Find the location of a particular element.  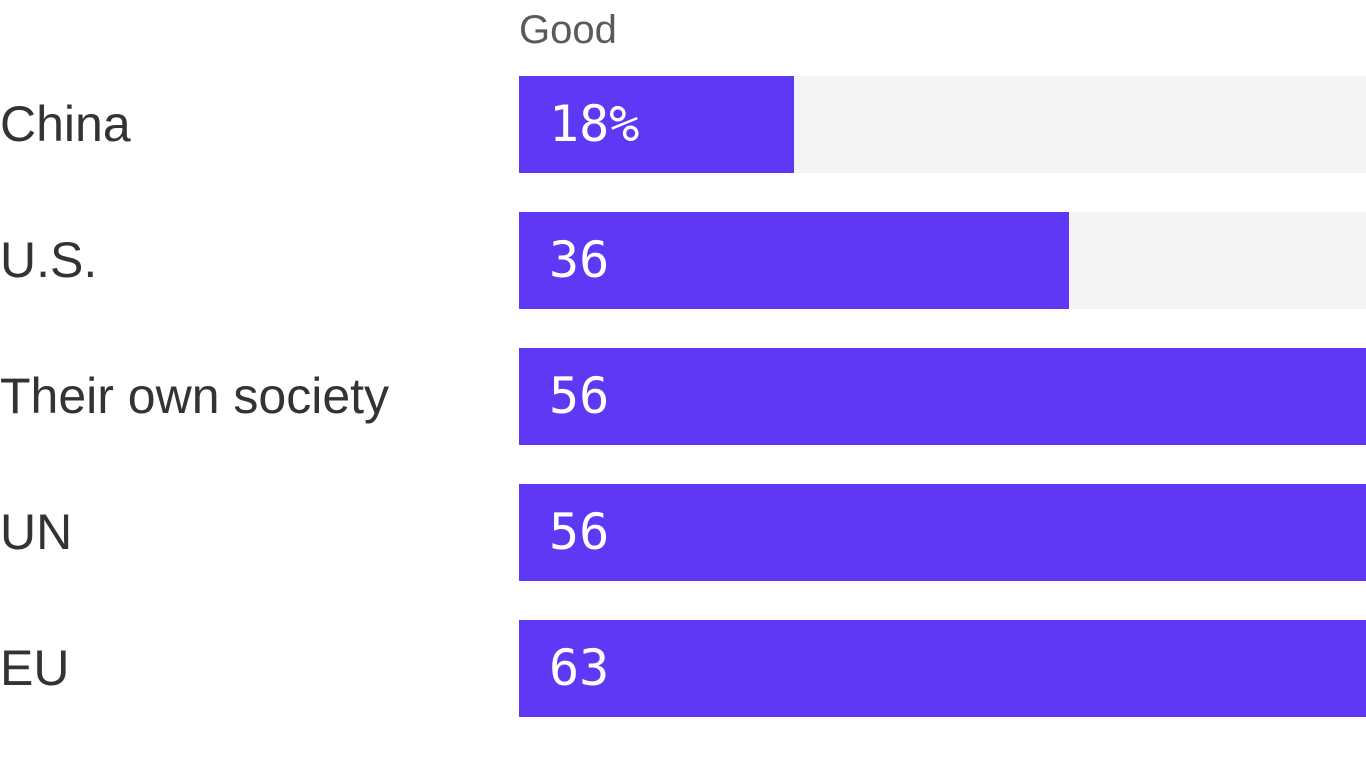

category-label: China is located at coordinates (65, 124).